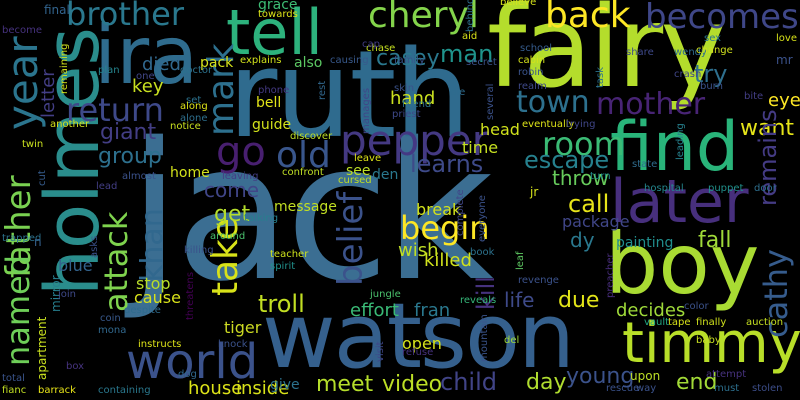 Image resolution: width=800 pixels, height=400 pixels. Describe the element at coordinates (139, 176) in the screenshot. I see `word-almost: almost` at that location.